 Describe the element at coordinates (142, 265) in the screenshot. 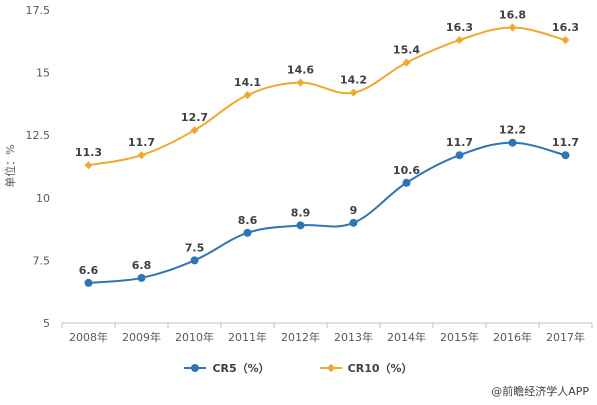

I see `data-label-cr5: 6.8` at that location.